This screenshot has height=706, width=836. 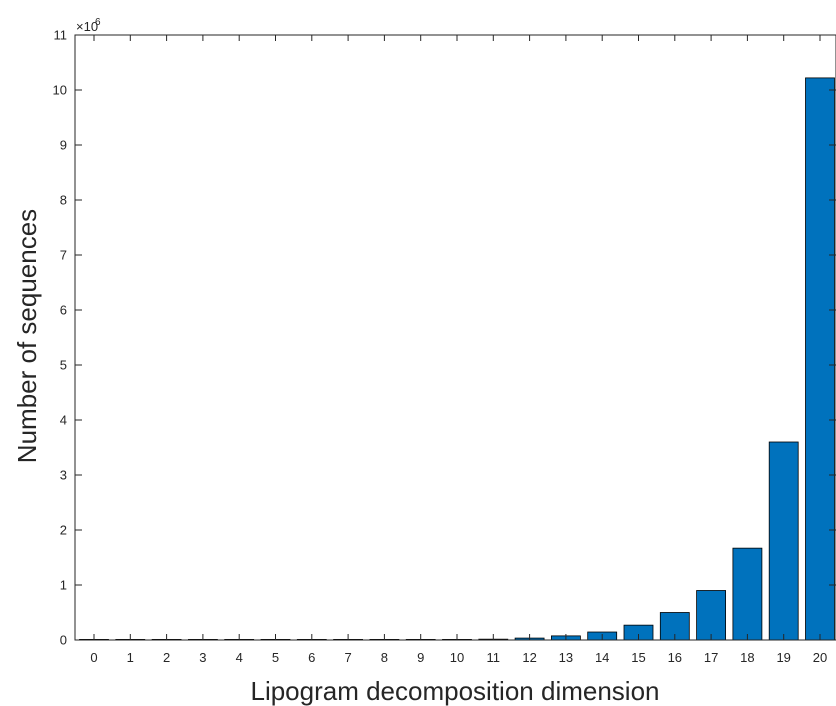 What do you see at coordinates (347, 657) in the screenshot?
I see `x-tick-label-7: 7` at bounding box center [347, 657].